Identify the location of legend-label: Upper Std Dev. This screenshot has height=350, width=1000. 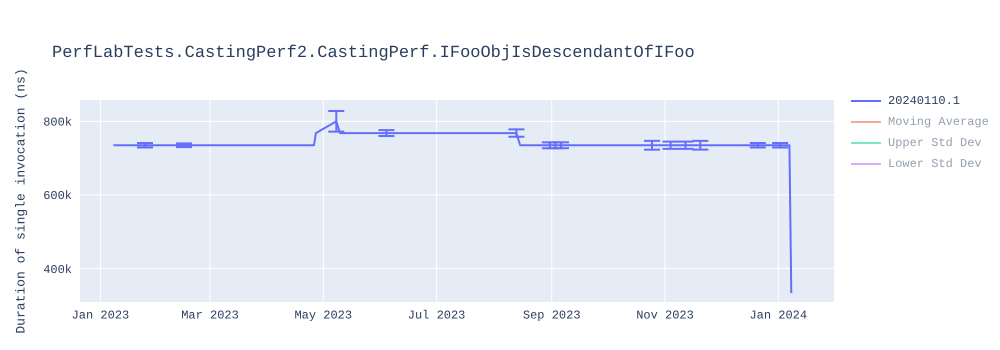
(935, 143).